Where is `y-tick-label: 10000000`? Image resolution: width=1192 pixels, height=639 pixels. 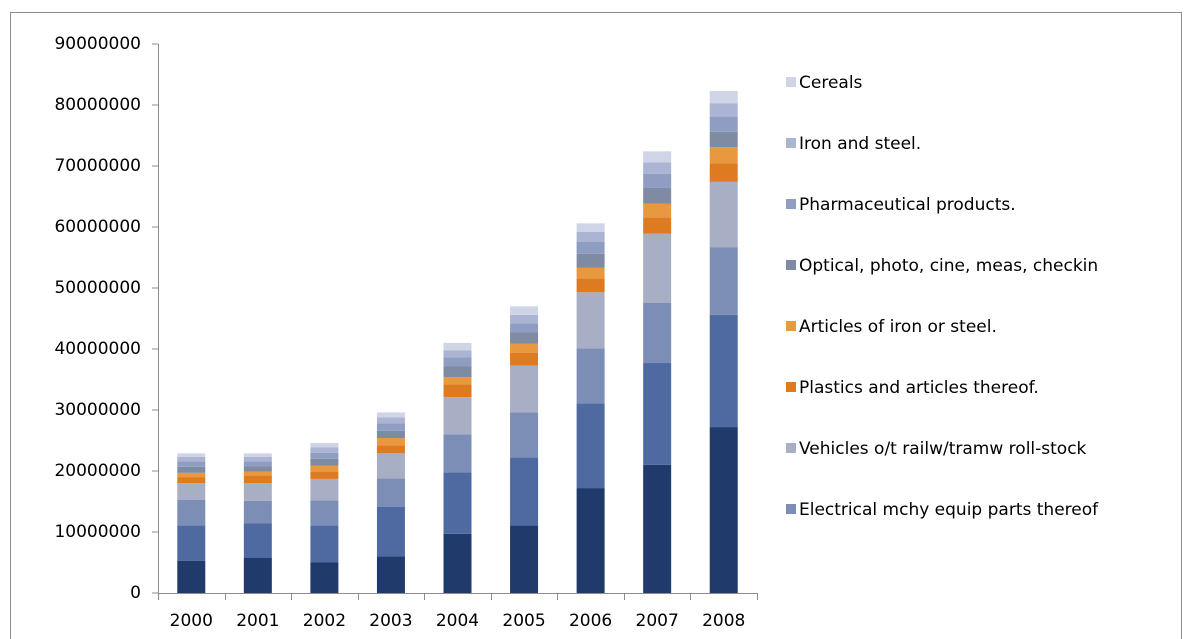 y-tick-label: 10000000 is located at coordinates (97, 532).